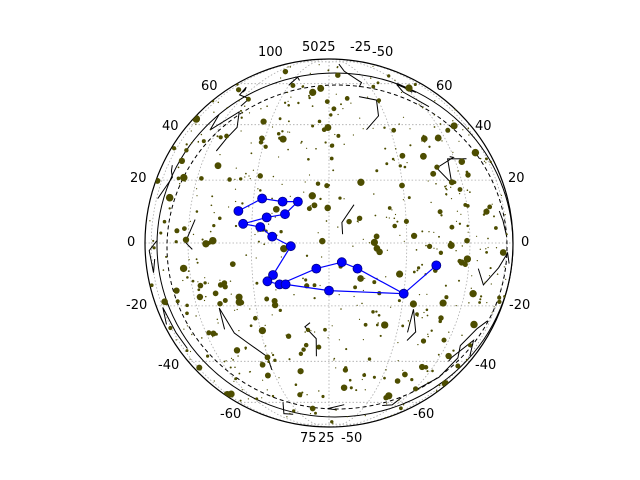 The width and height of the screenshot is (640, 480). What do you see at coordinates (290, 243) in the screenshot?
I see `grid-meridian` at bounding box center [290, 243].